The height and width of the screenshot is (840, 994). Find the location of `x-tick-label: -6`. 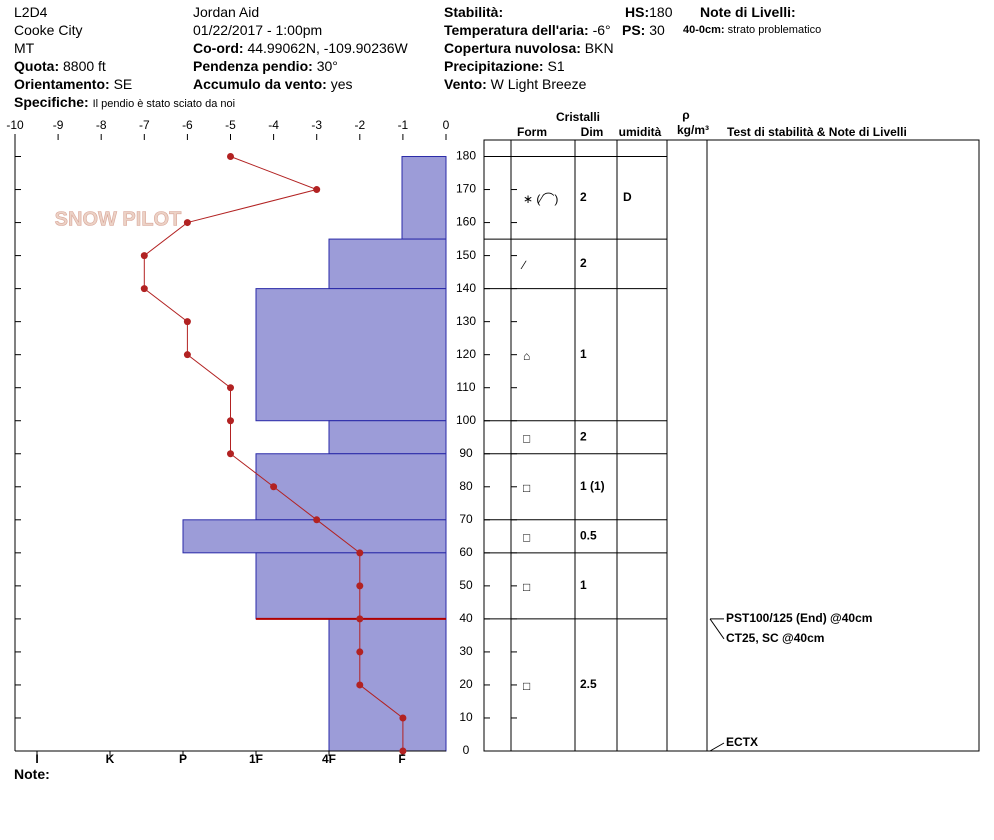

x-tick-label: -6 is located at coordinates (187, 125).